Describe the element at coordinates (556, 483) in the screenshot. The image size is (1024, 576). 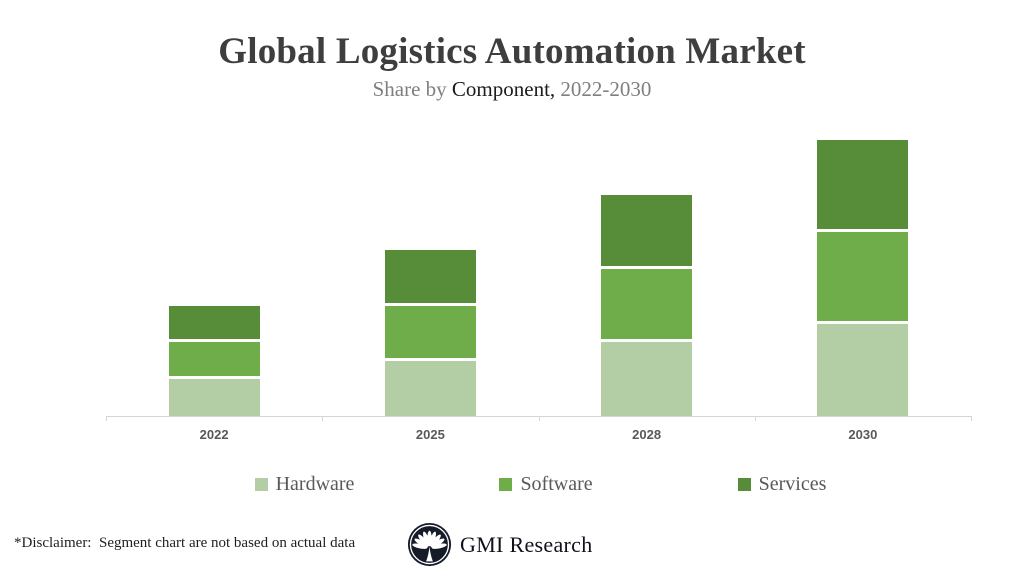
I see `legend-label-software: Software` at that location.